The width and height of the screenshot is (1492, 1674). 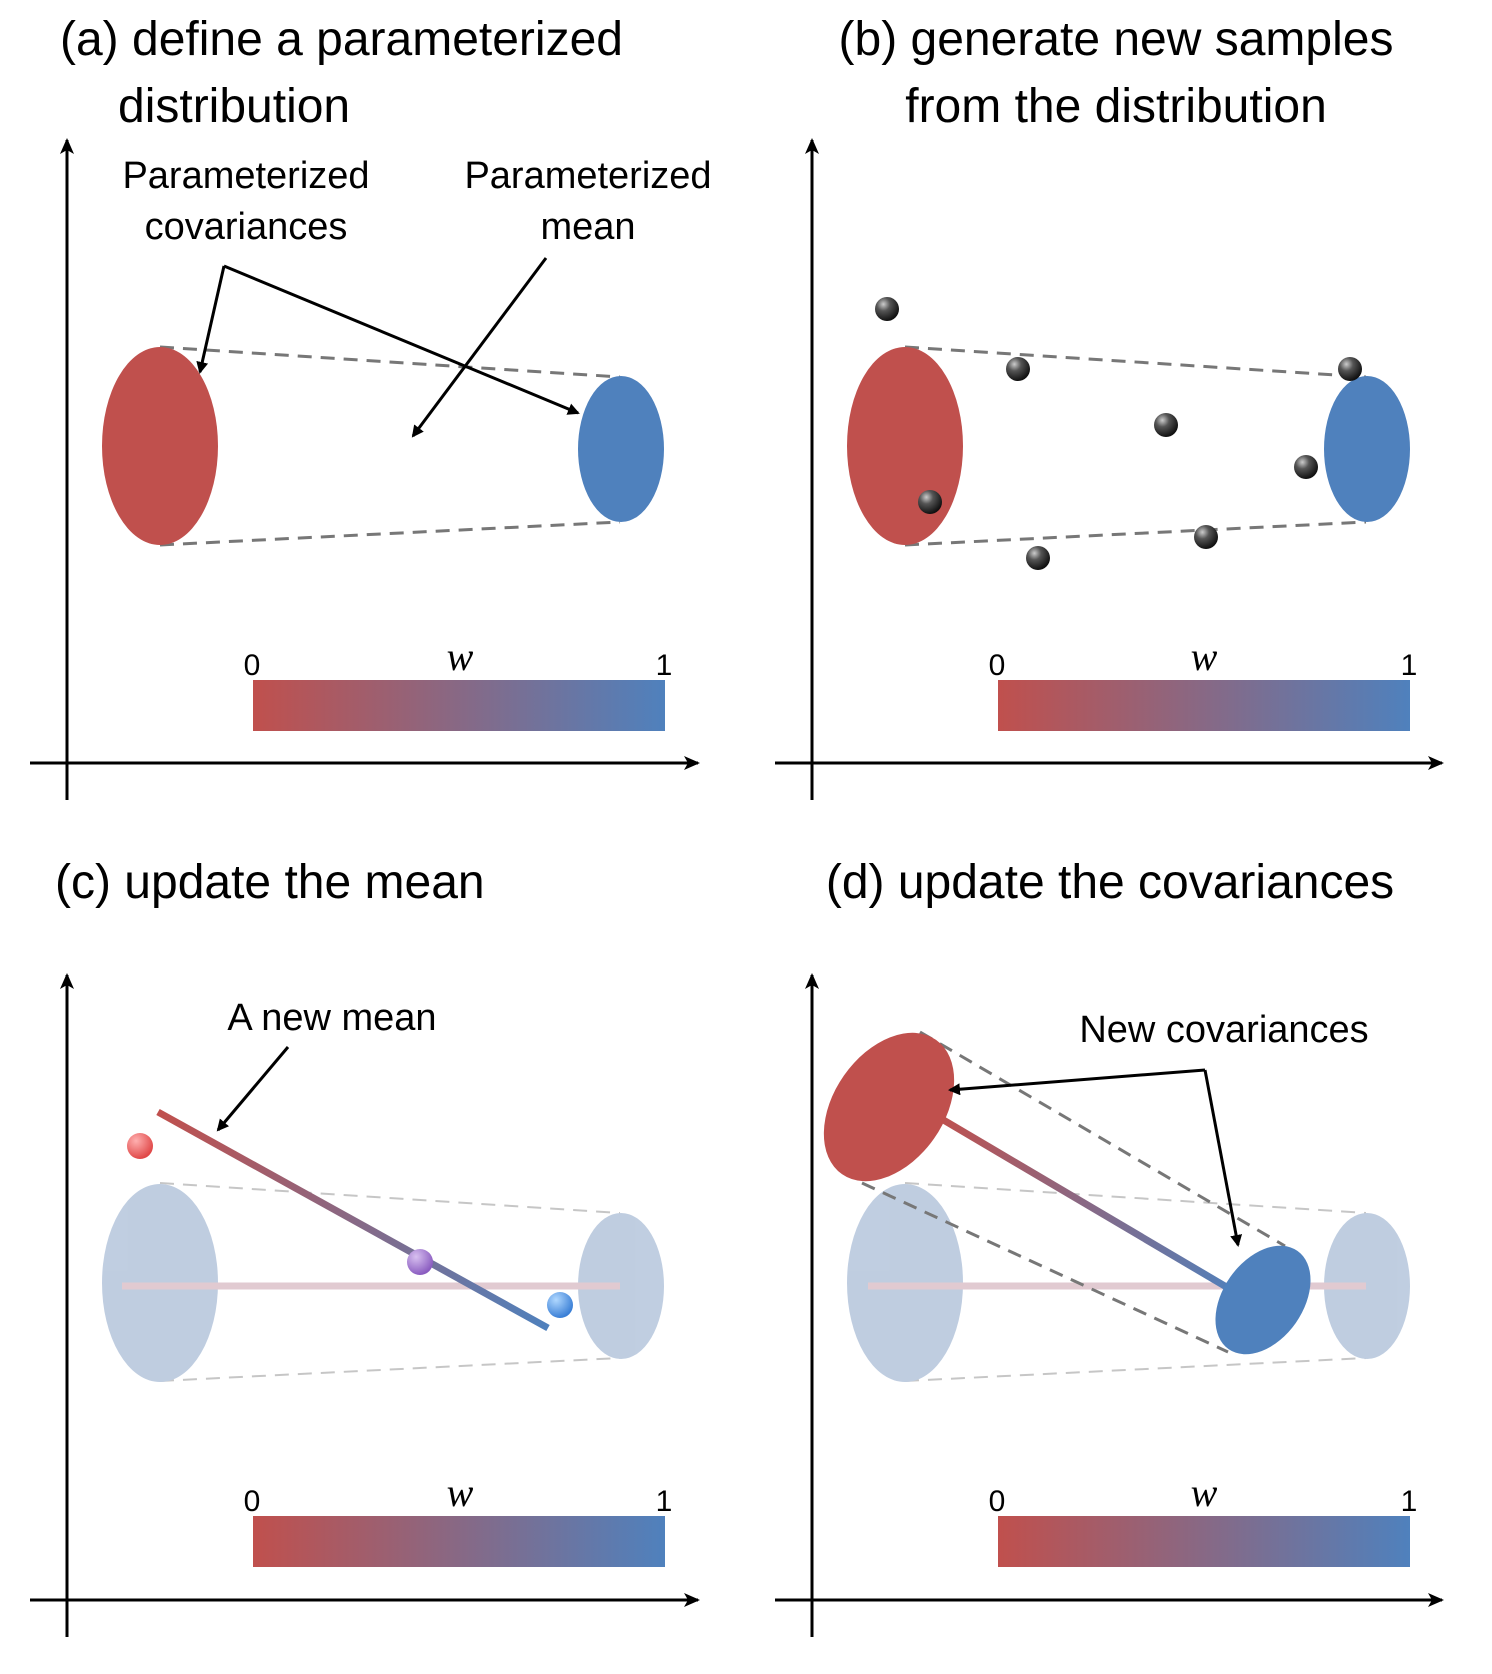 I want to click on panel-d-old-distribution, so click(x=1128, y=1282).